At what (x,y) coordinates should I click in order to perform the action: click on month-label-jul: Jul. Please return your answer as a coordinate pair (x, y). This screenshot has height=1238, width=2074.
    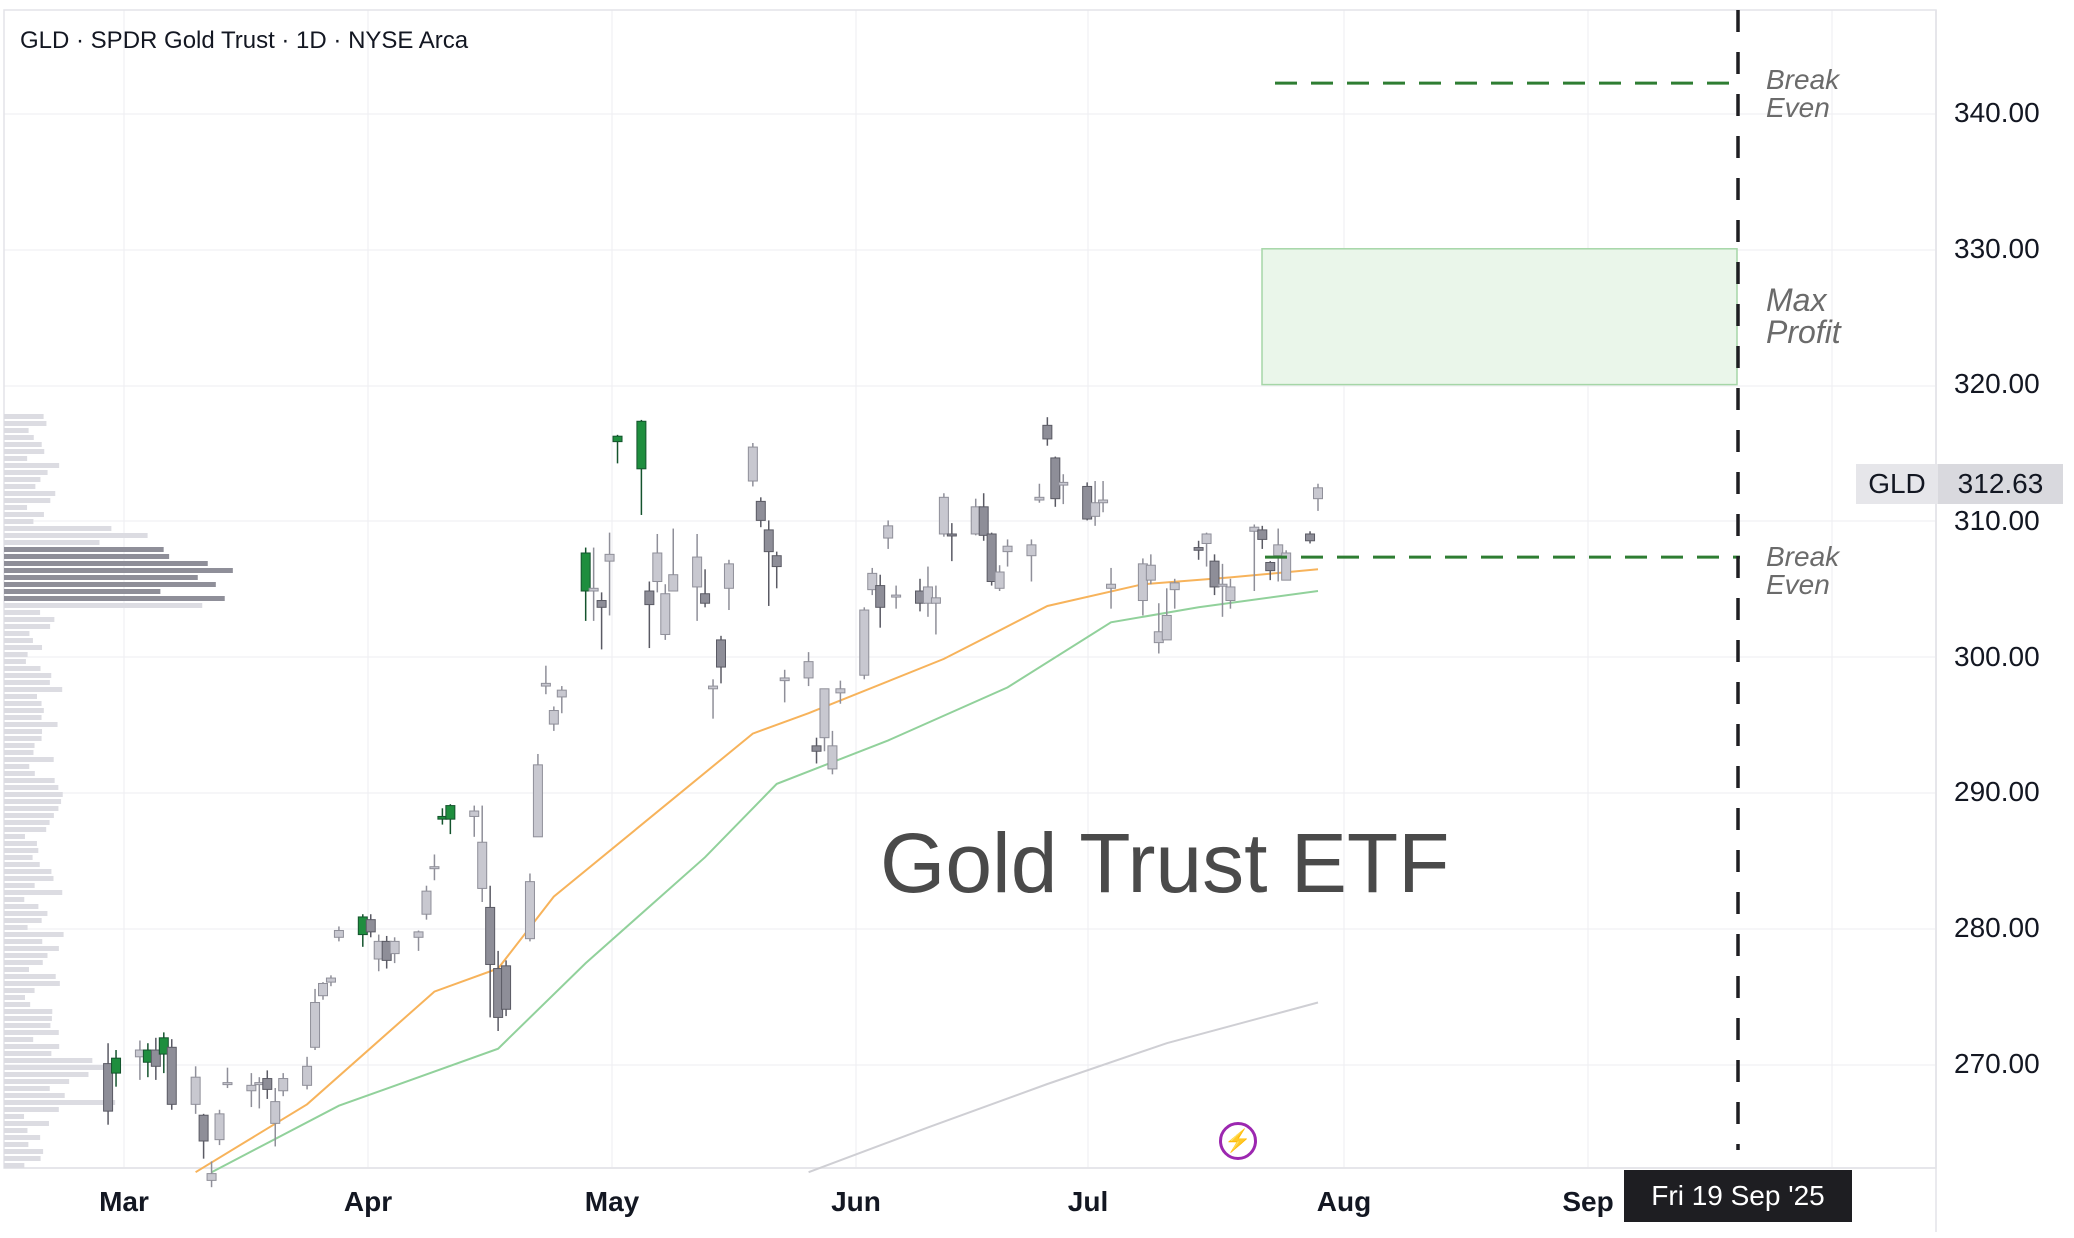
    Looking at the image, I should click on (1088, 1201).